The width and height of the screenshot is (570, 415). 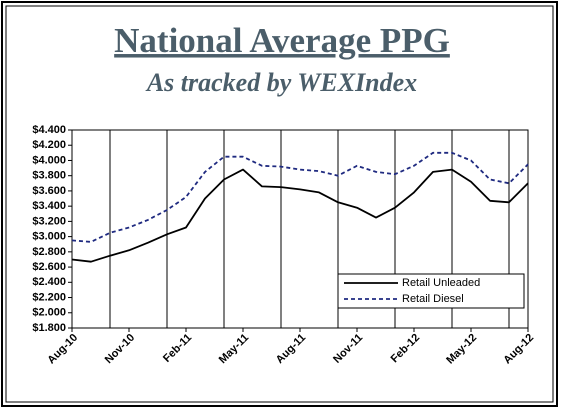 What do you see at coordinates (49, 221) in the screenshot?
I see `y-tick-label: $3.200` at bounding box center [49, 221].